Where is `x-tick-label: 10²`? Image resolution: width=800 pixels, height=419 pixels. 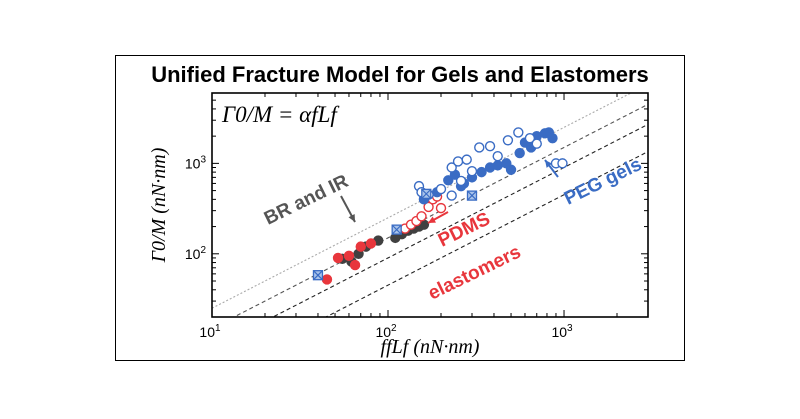 x-tick-label: 10² is located at coordinates (386, 331).